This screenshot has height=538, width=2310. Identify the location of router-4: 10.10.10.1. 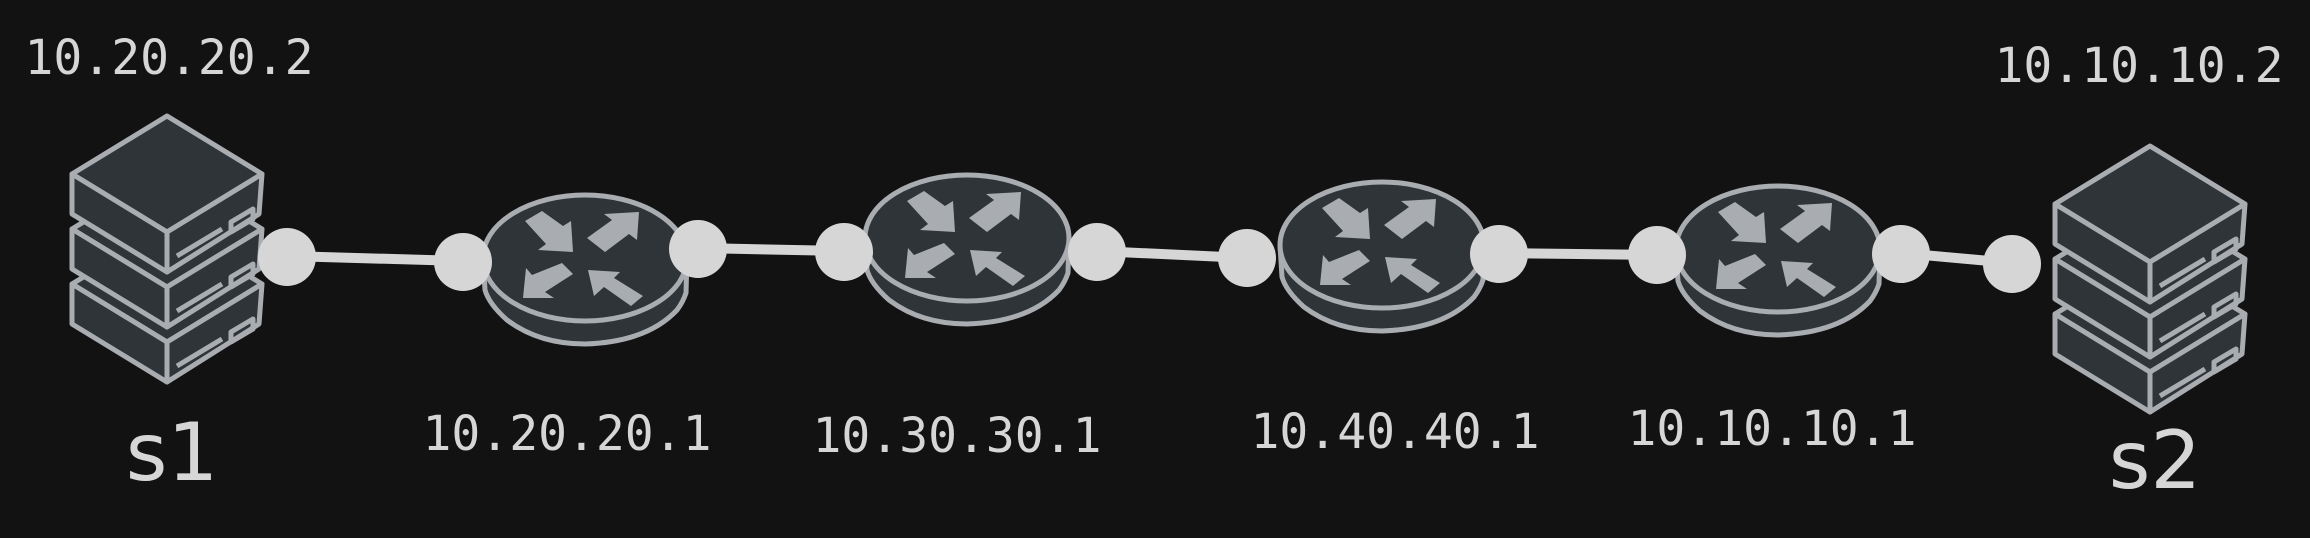
(1772, 321).